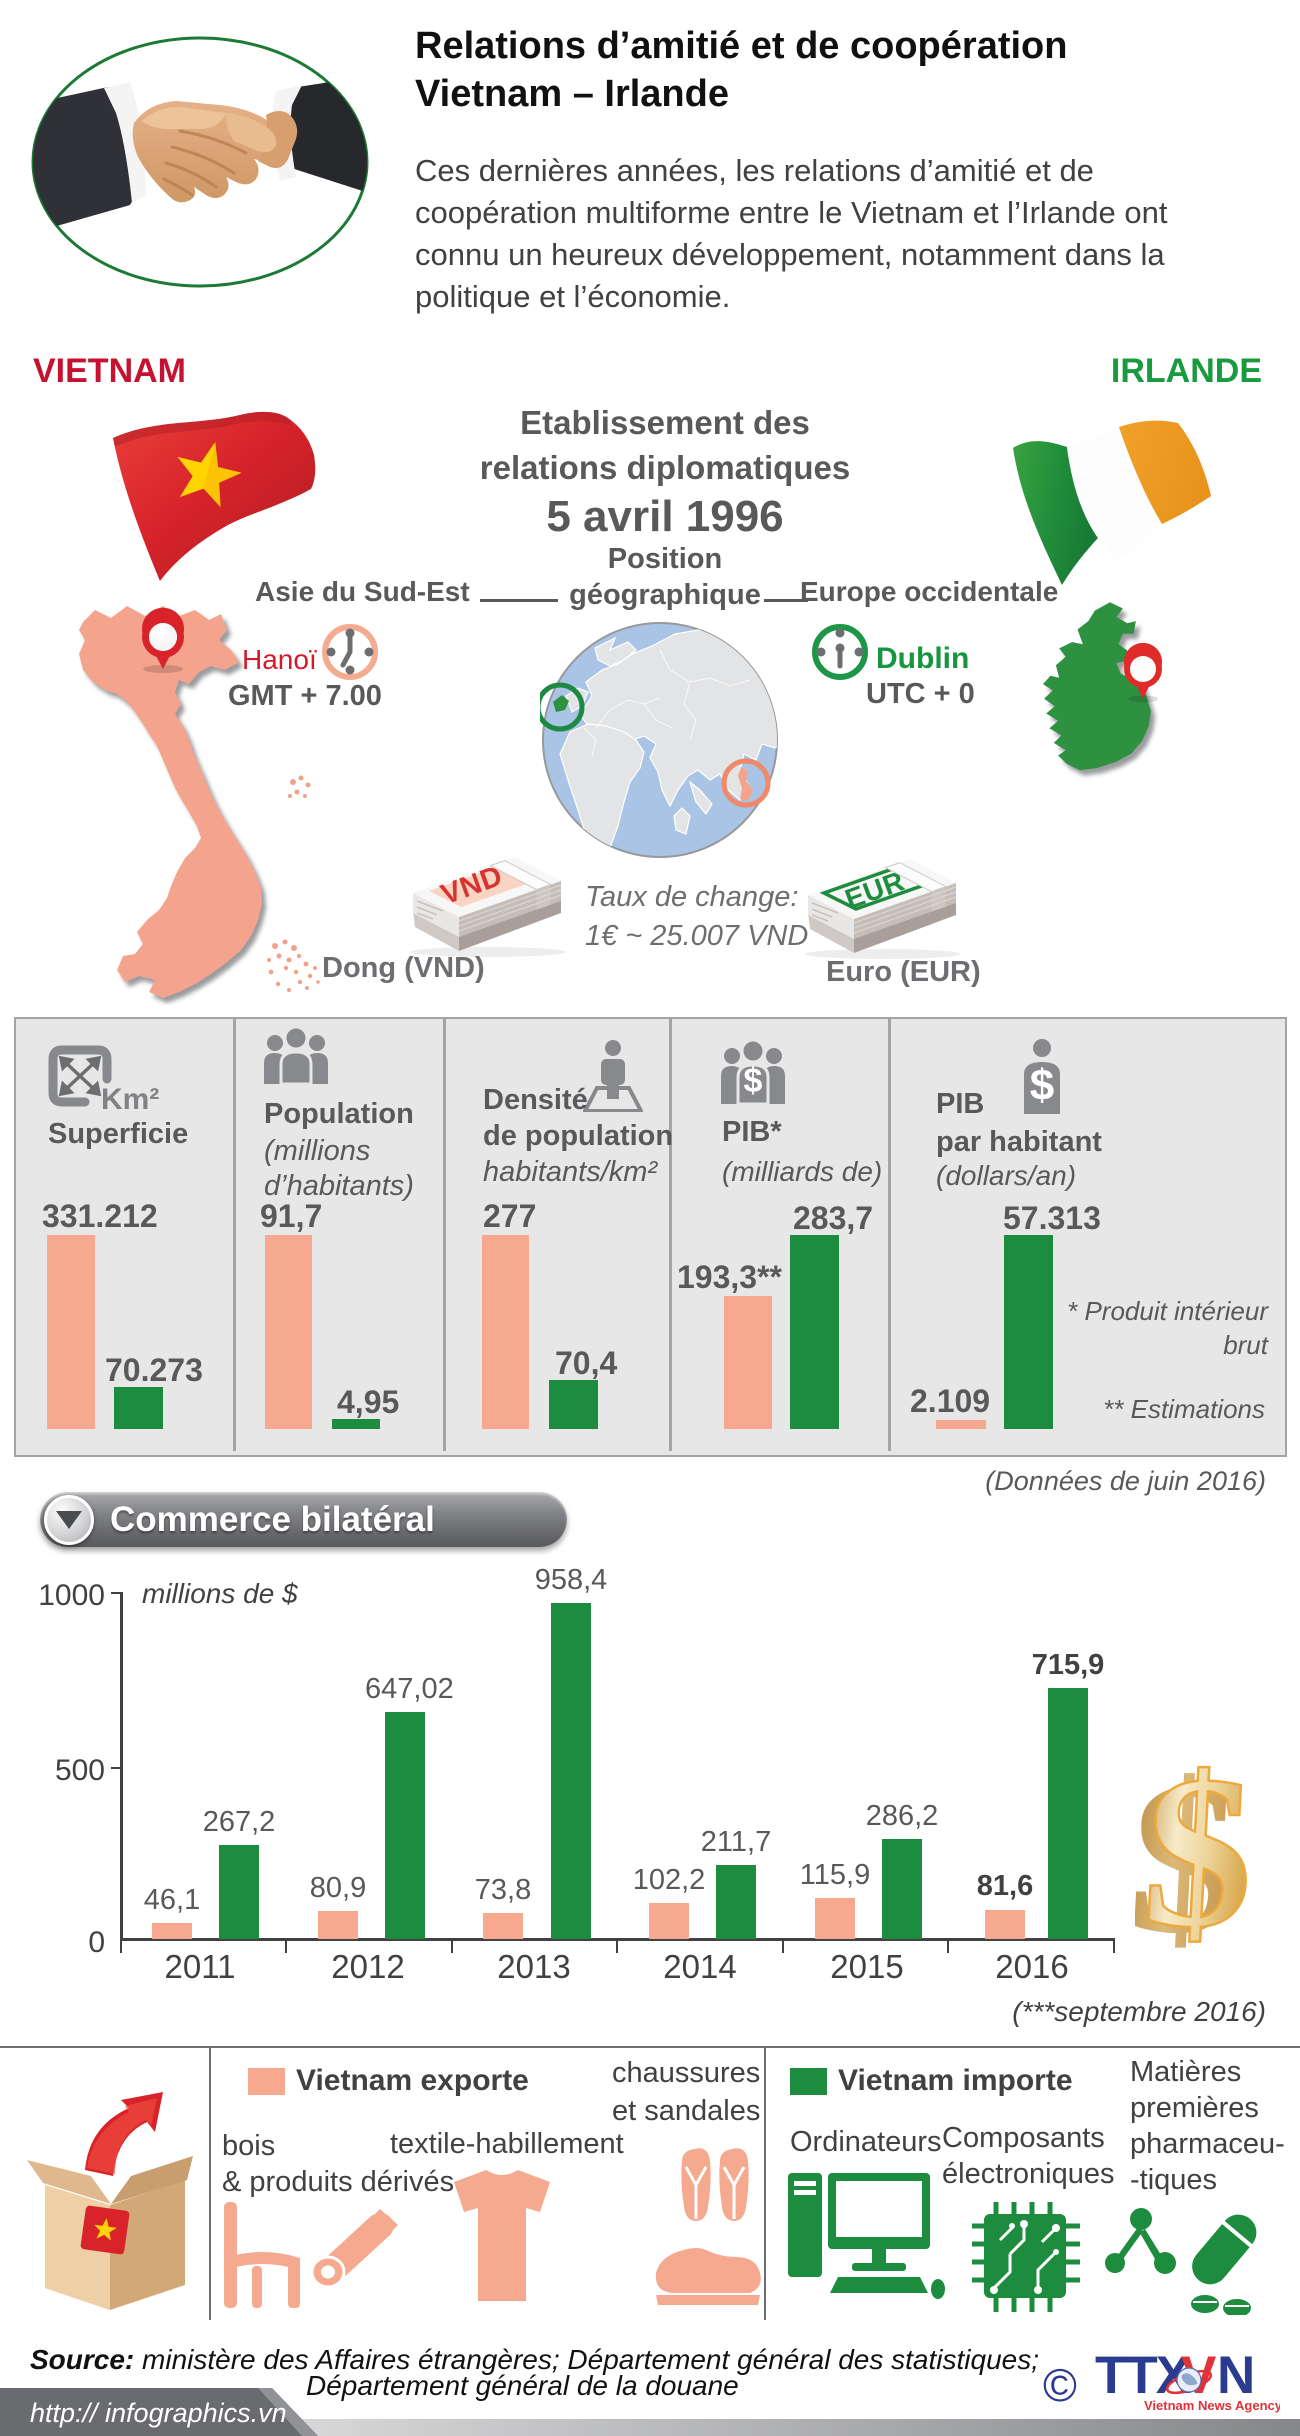 This screenshot has width=1300, height=2436. Describe the element at coordinates (1143, 2376) in the screenshot. I see `svg-text: TTX` at that location.